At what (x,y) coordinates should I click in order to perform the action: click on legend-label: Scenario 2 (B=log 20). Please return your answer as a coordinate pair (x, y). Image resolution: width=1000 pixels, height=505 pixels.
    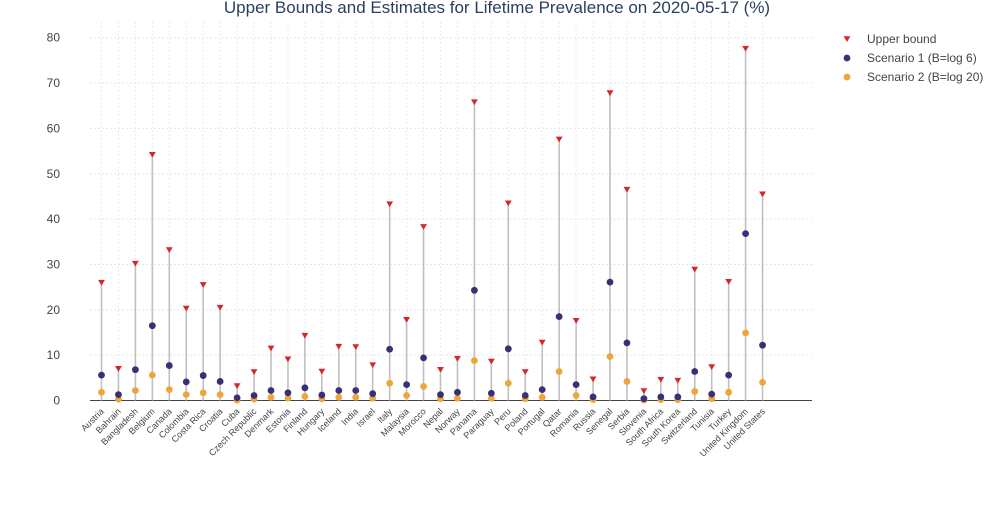
    Looking at the image, I should click on (925, 77).